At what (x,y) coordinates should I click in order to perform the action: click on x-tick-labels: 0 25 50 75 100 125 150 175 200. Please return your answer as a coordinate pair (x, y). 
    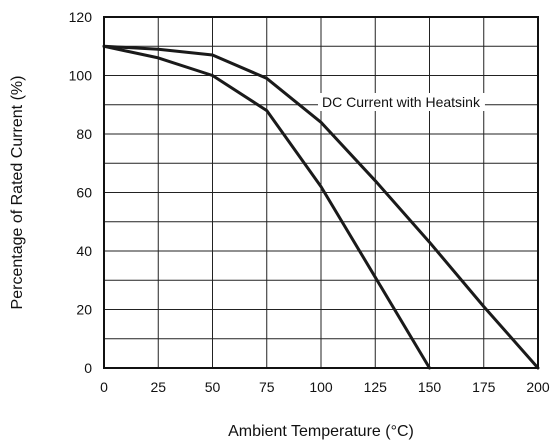
    Looking at the image, I should click on (325, 387).